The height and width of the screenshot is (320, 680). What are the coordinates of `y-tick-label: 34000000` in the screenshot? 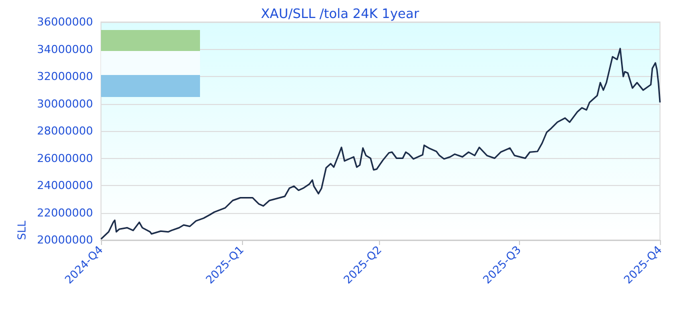 It's located at (65, 49).